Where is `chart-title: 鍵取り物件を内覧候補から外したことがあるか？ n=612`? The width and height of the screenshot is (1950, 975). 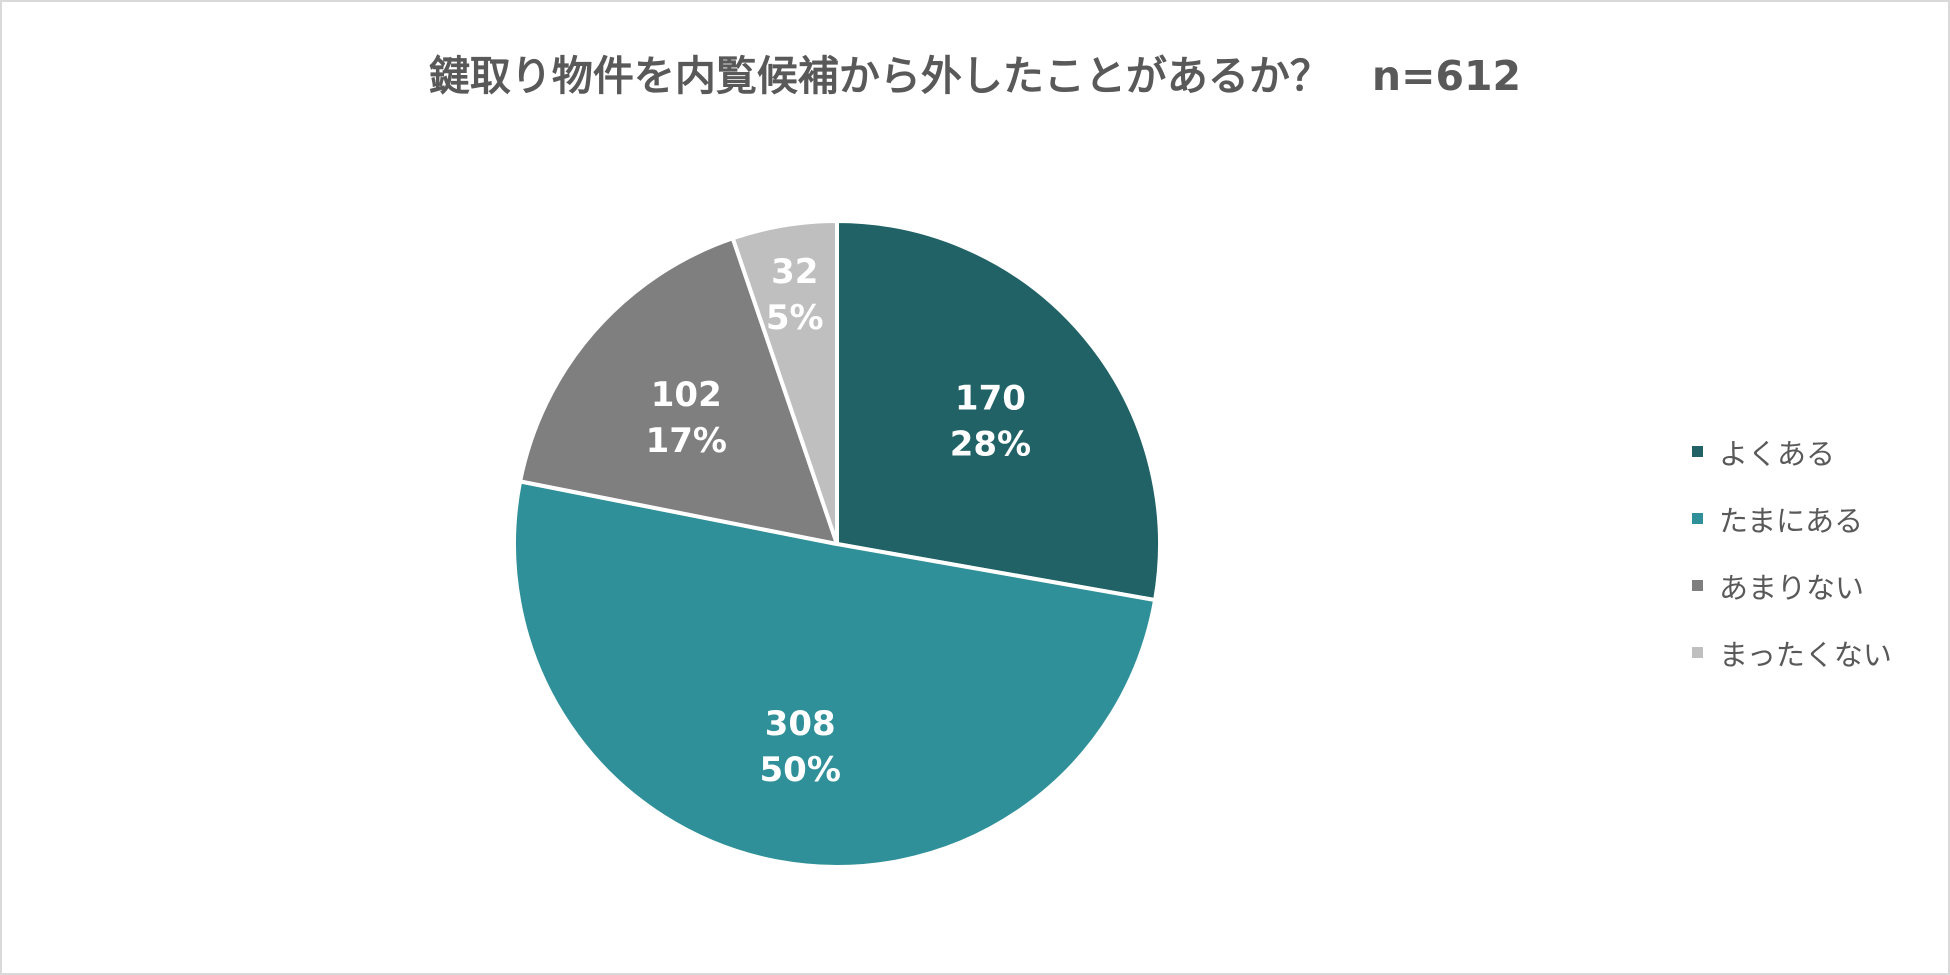
chart-title: 鍵取り物件を内覧候補から外したことがあるか？ n=612 is located at coordinates (975, 76).